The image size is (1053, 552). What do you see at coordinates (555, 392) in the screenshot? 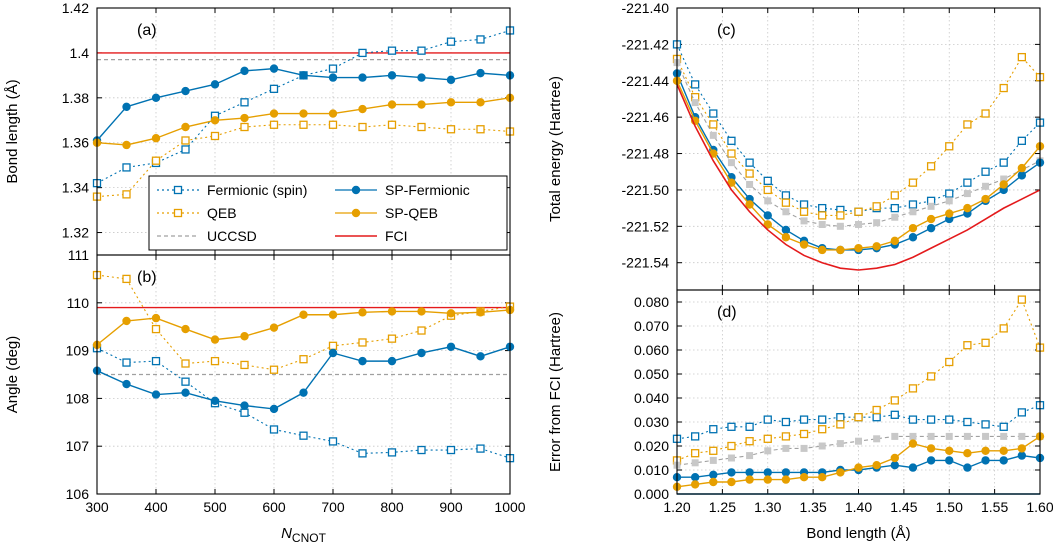
I see `y-axis-label: Error from FCI (Hartree)` at bounding box center [555, 392].